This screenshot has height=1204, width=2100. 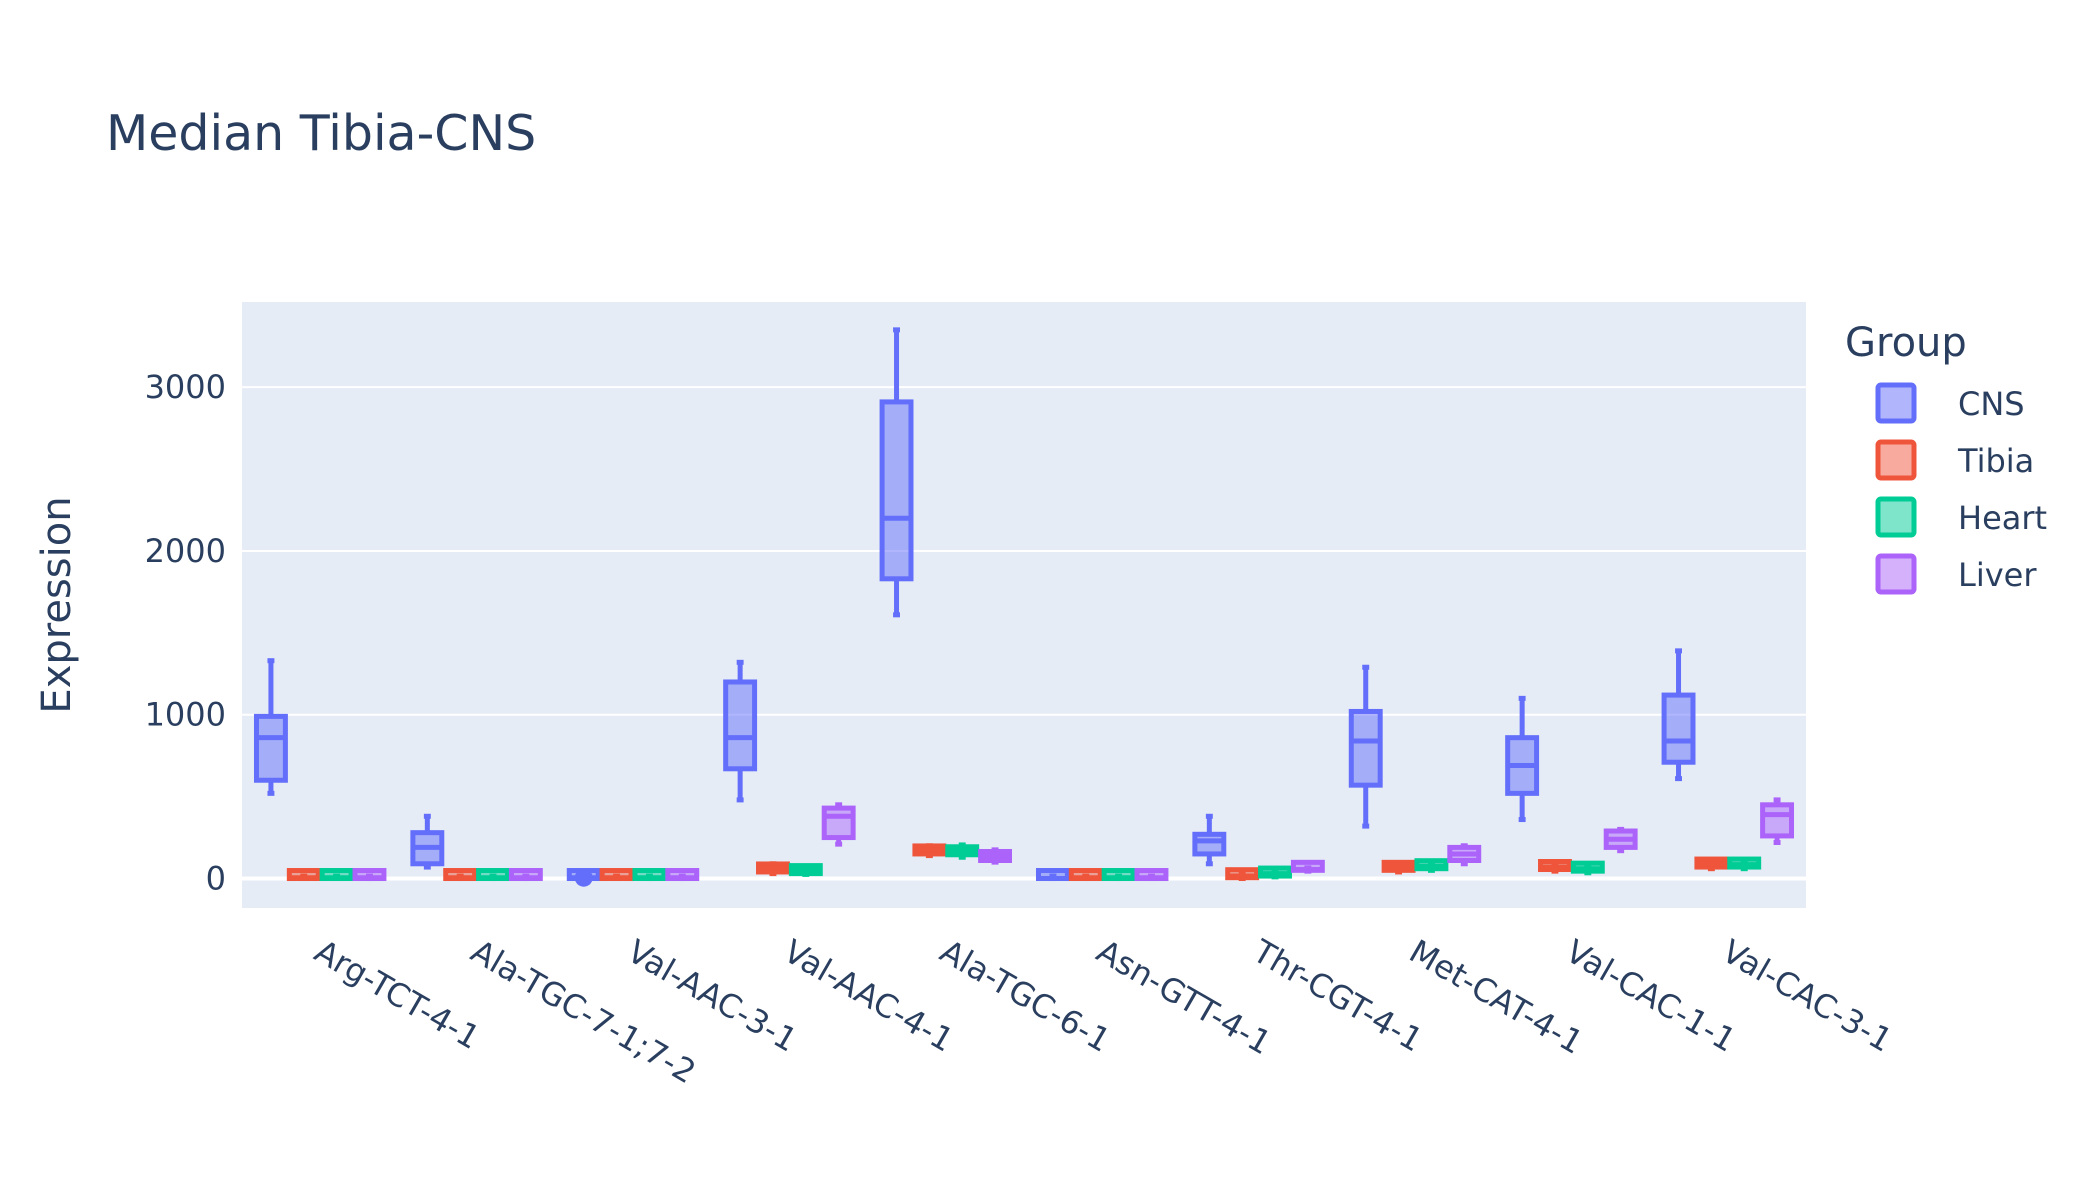 I want to click on legend-label: CNS, so click(x=1991, y=404).